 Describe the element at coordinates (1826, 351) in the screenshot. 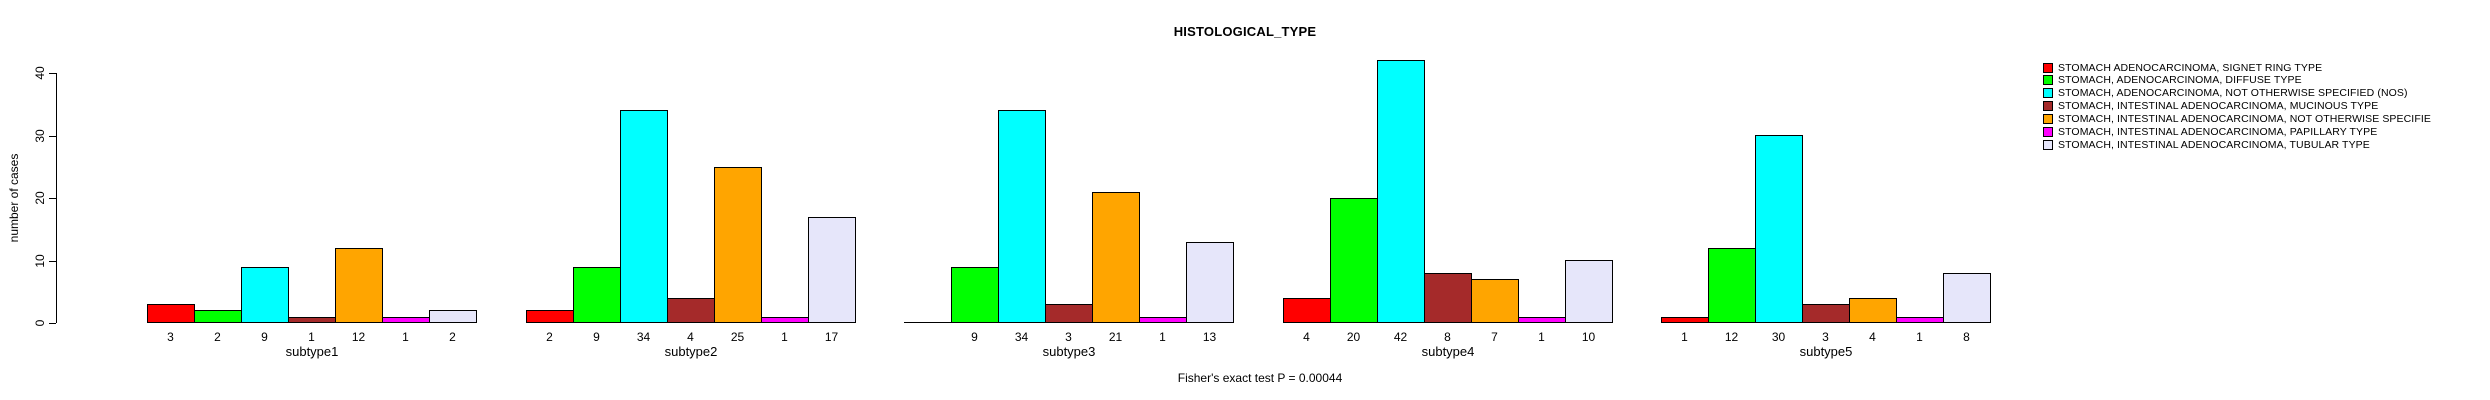

I see `x-group-label: subtype5` at that location.